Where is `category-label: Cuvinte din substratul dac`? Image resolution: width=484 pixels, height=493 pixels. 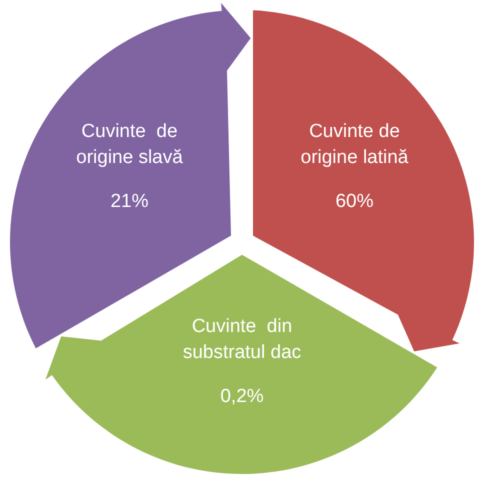
category-label: Cuvinte din substratul dac is located at coordinates (242, 339).